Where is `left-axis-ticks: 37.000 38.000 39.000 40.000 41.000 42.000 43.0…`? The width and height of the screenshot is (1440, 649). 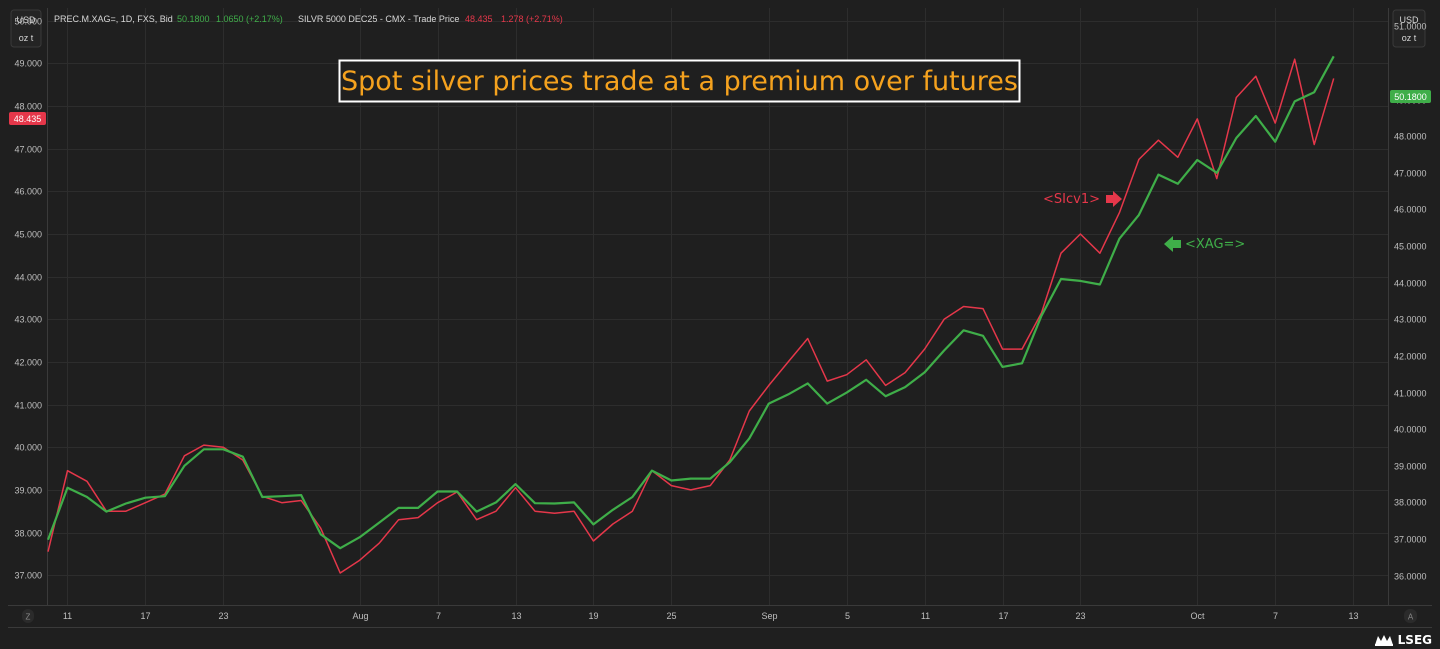 left-axis-ticks: 37.000 38.000 39.000 40.000 41.000 42.000 43.0… is located at coordinates (28, 299).